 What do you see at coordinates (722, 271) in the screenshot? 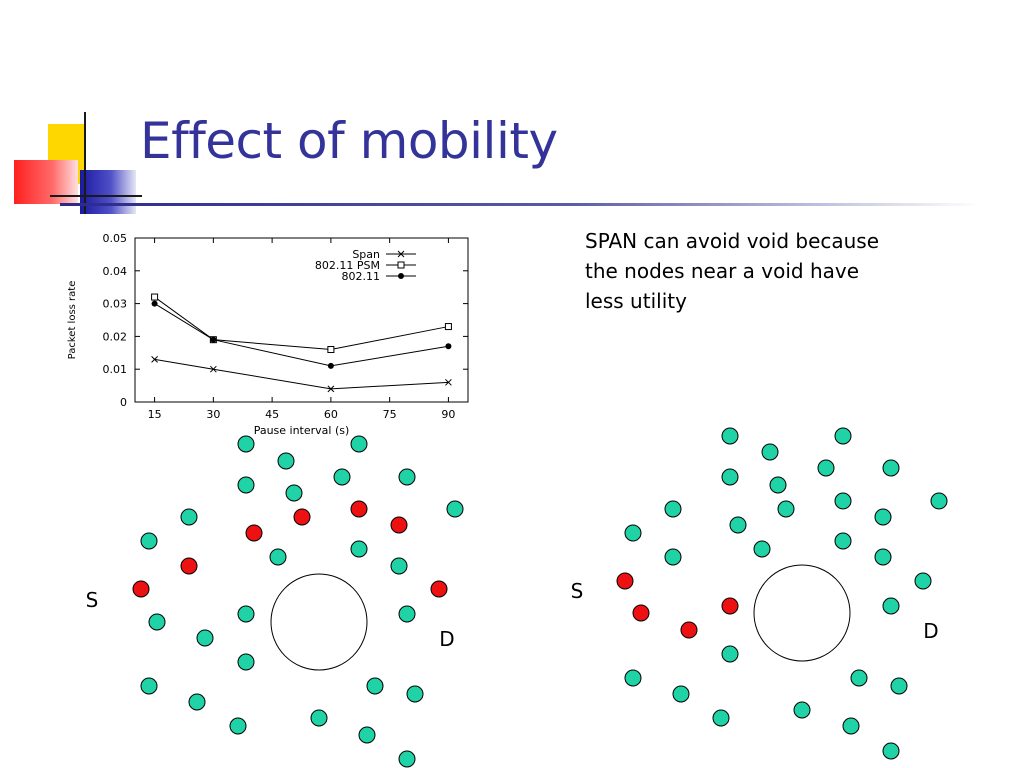
I see `note-line-2: the nodes near a void have` at bounding box center [722, 271].